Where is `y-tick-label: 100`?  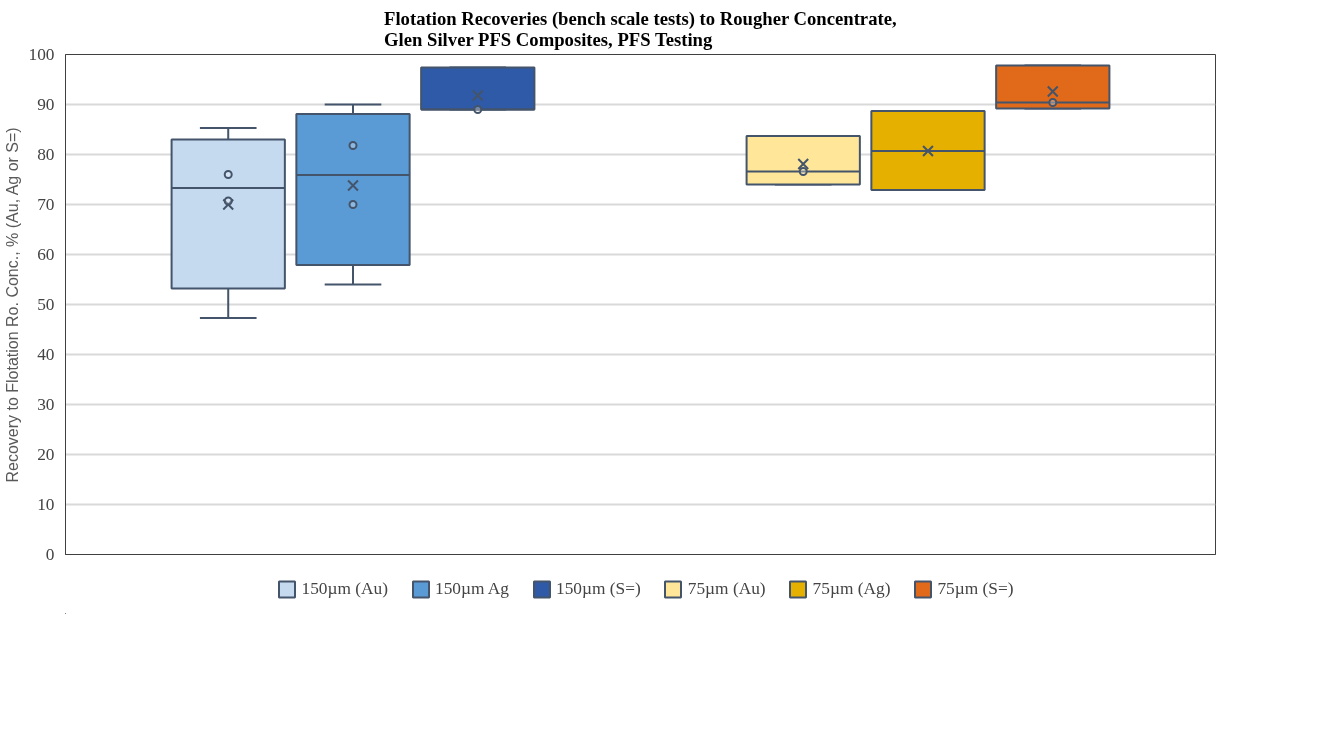
y-tick-label: 100 is located at coordinates (41, 54).